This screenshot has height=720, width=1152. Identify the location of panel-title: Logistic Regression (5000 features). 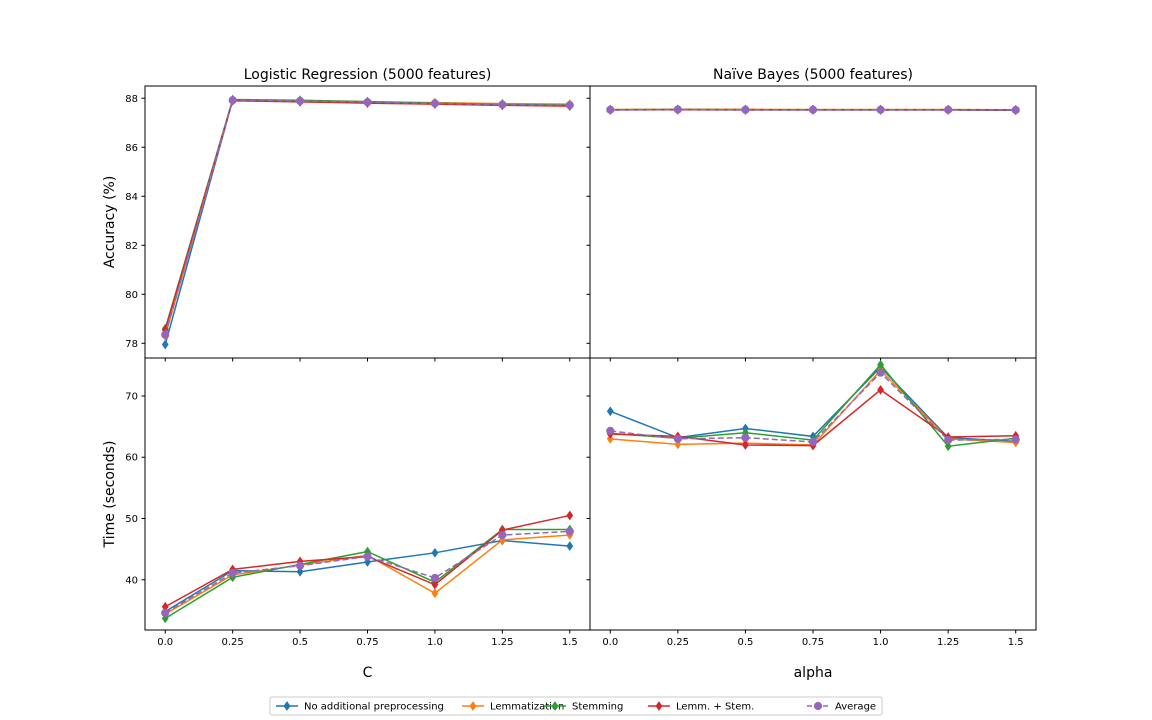
(368, 75).